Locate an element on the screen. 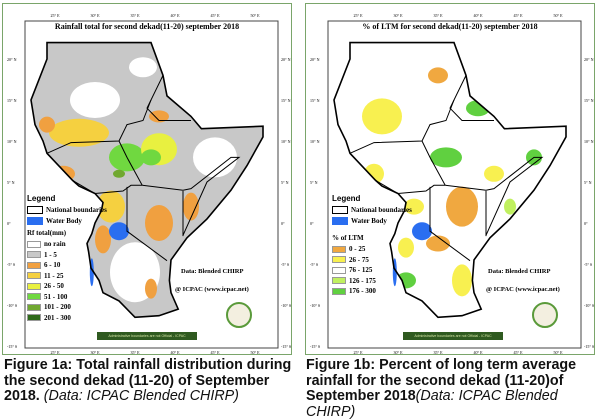 The width and height of the screenshot is (600, 420). legend-class: 26 - 50 is located at coordinates (67, 286).